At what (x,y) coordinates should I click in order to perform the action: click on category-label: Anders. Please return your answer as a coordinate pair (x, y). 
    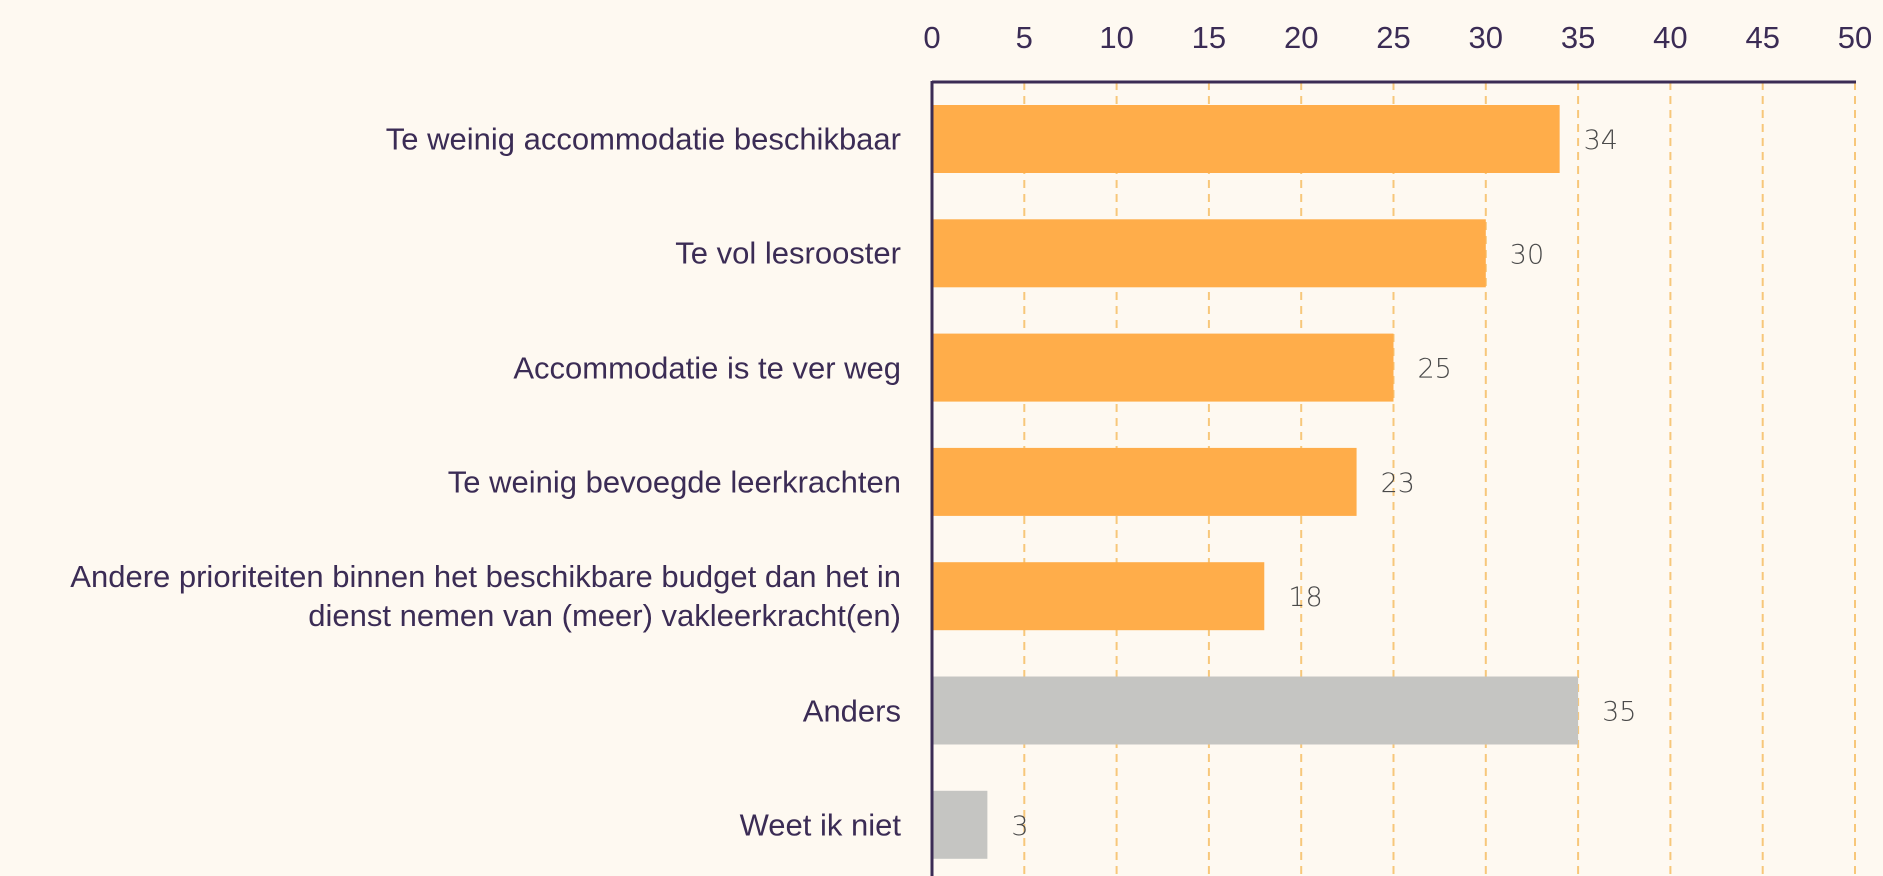
    Looking at the image, I should click on (851, 710).